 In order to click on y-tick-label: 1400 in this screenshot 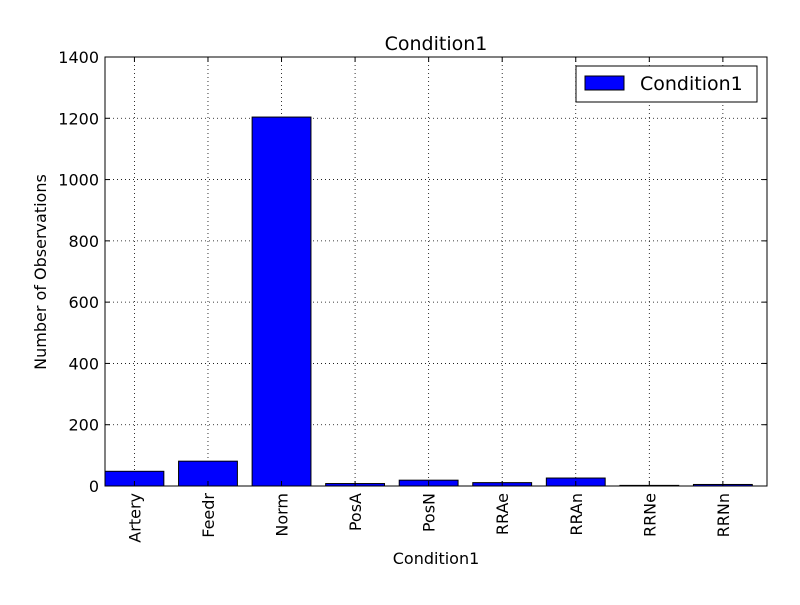, I will do `click(78, 57)`.